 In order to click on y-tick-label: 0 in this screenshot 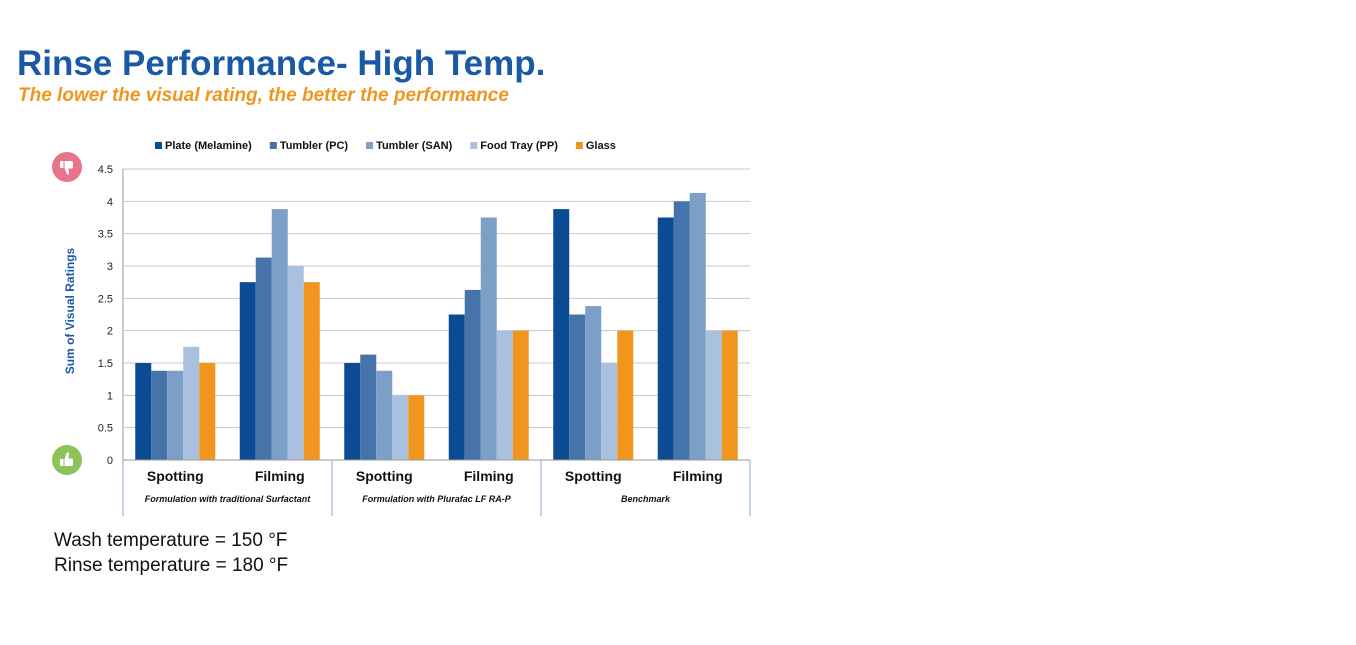, I will do `click(110, 461)`.